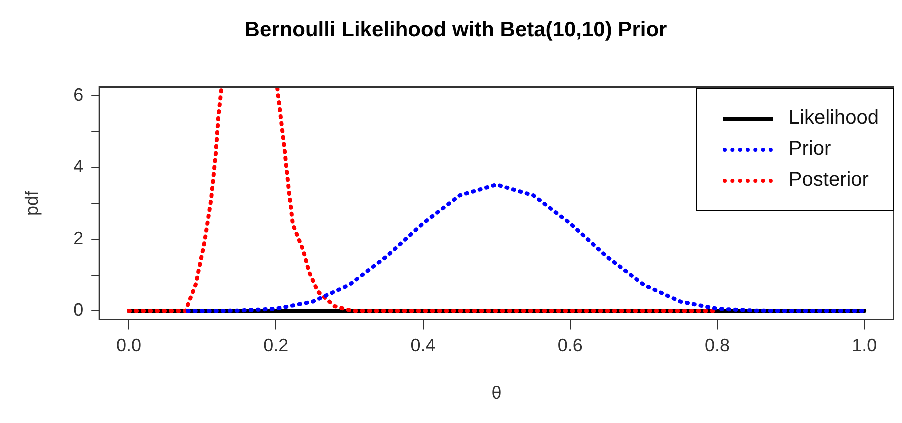 The width and height of the screenshot is (902, 423). Describe the element at coordinates (129, 346) in the screenshot. I see `x-tick-label: 0.0` at that location.